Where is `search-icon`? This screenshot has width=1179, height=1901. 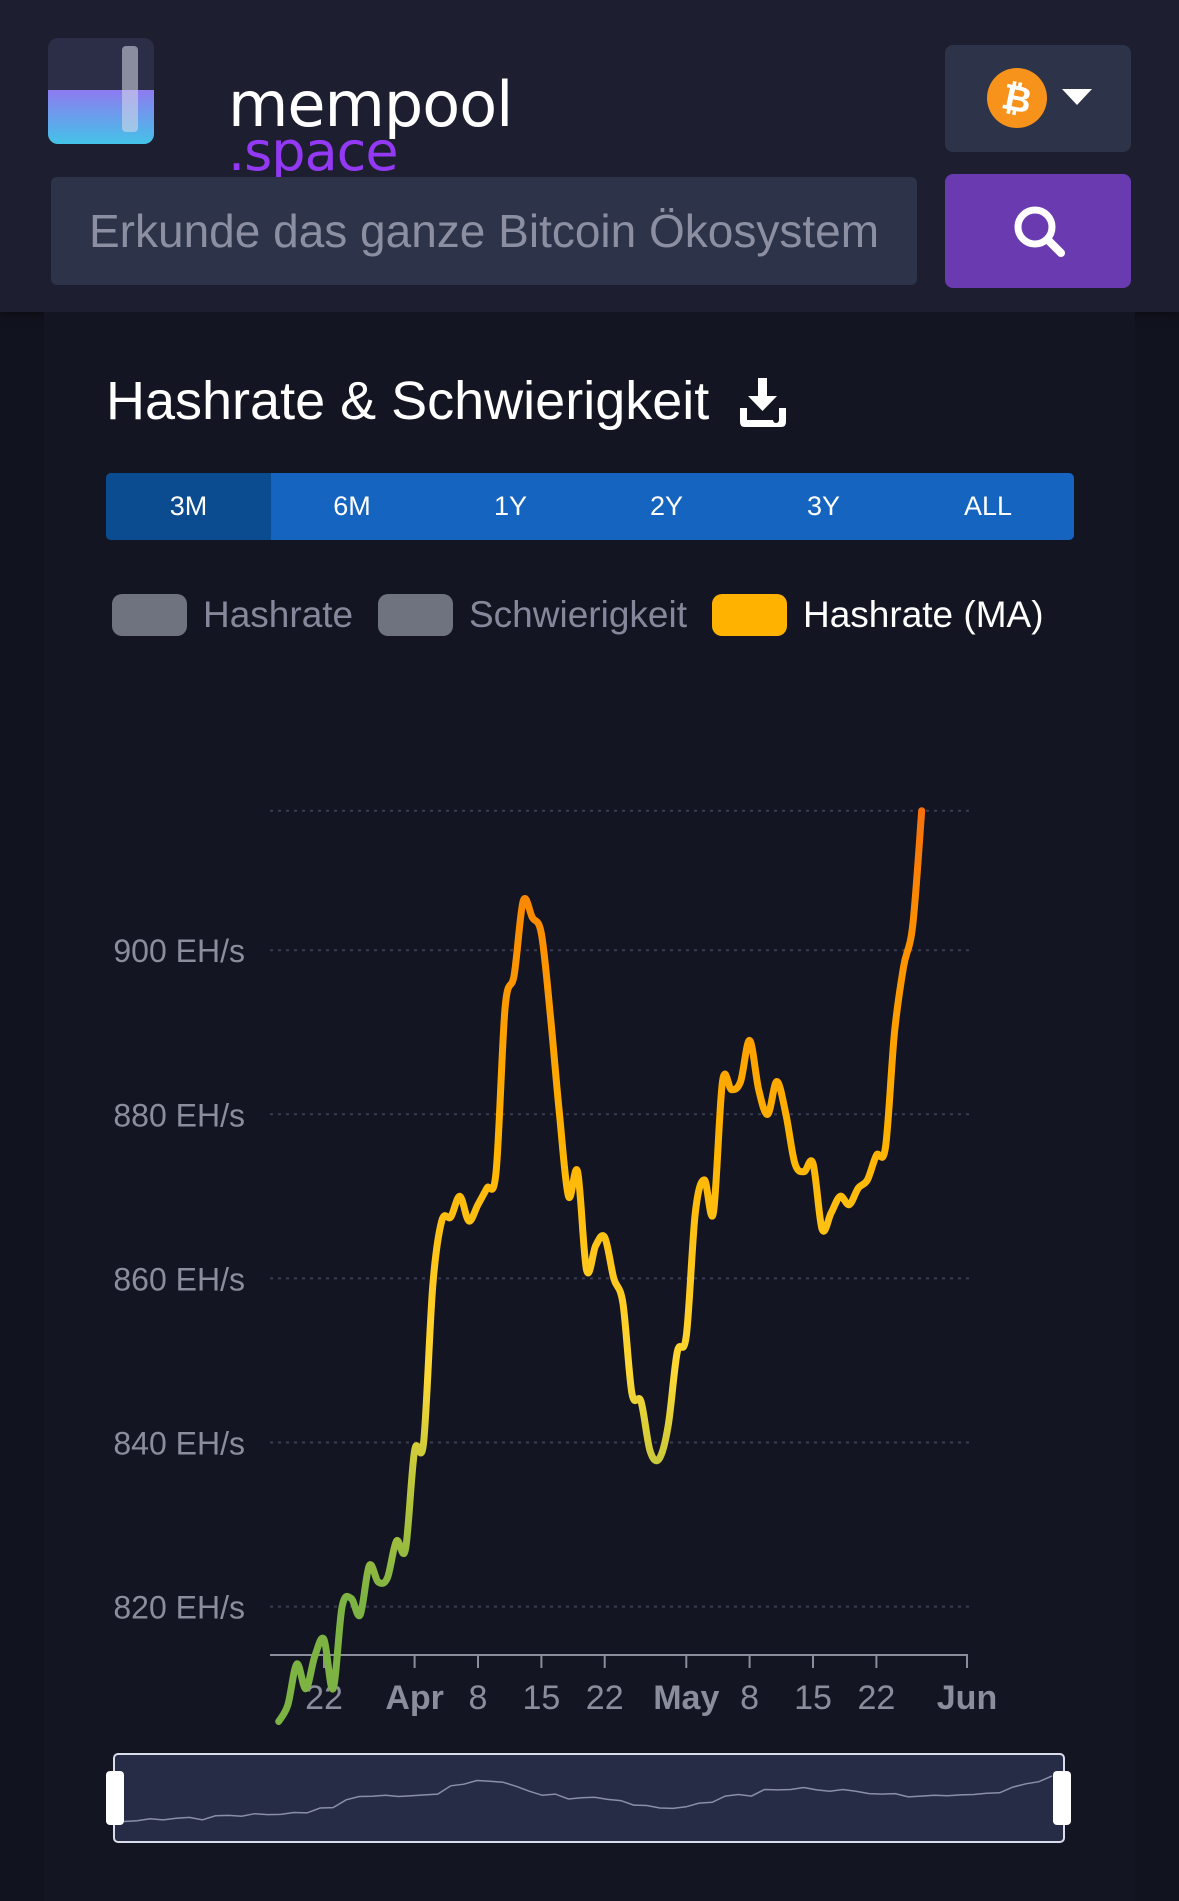 search-icon is located at coordinates (1039, 231).